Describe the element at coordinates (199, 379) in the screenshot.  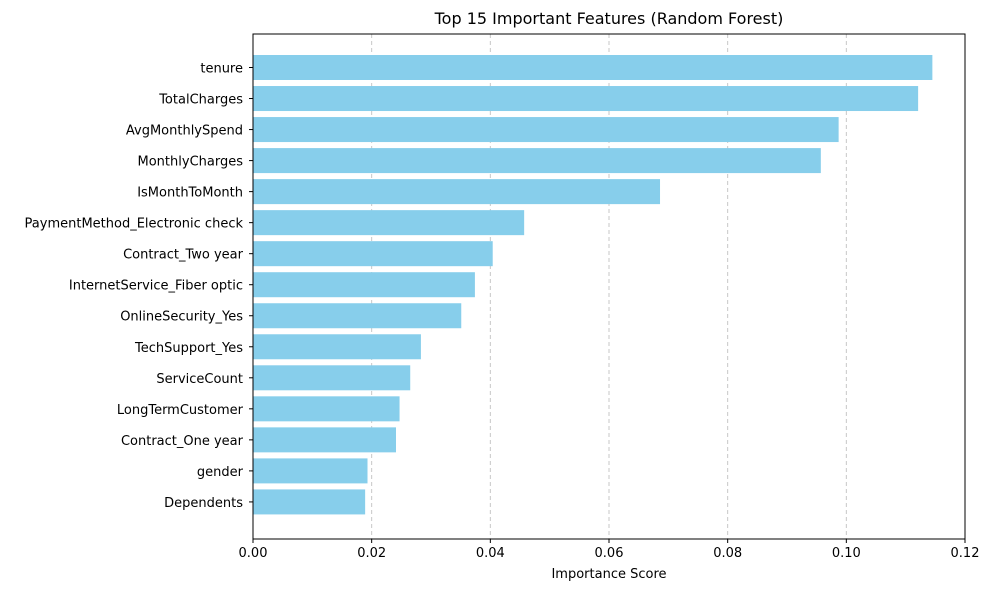
I see `y-tick-label: ServiceCount` at that location.